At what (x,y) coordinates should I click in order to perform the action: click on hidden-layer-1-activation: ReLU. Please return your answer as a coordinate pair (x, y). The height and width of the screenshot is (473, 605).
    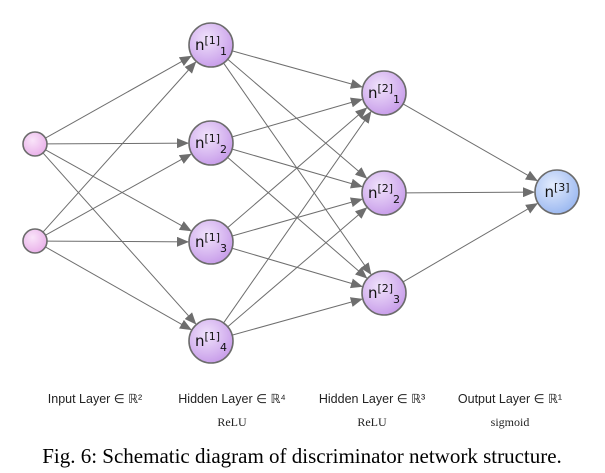
    Looking at the image, I should click on (232, 422).